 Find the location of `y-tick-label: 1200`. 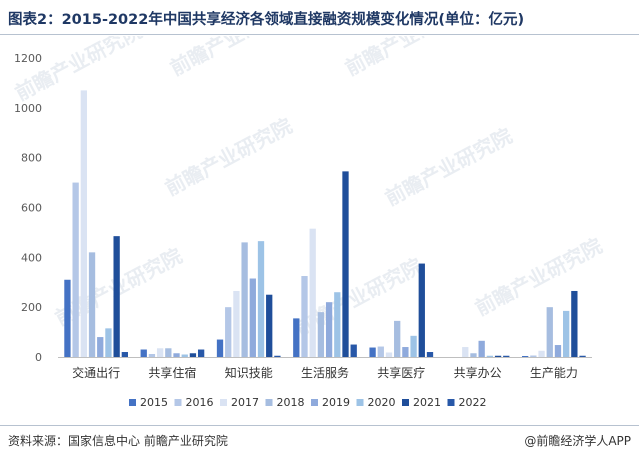

y-tick-label: 1200 is located at coordinates (28, 58).